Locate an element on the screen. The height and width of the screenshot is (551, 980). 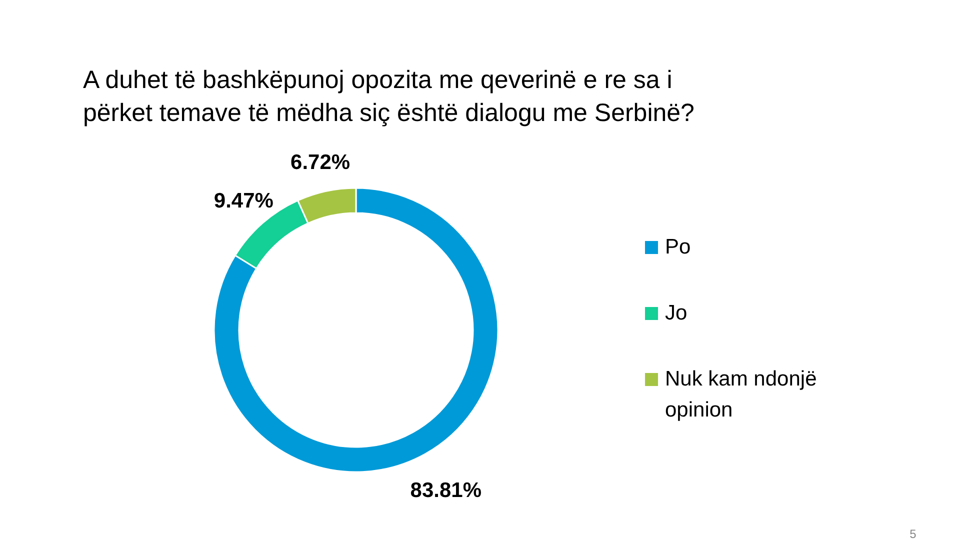
data-label: 9.47% is located at coordinates (244, 200).